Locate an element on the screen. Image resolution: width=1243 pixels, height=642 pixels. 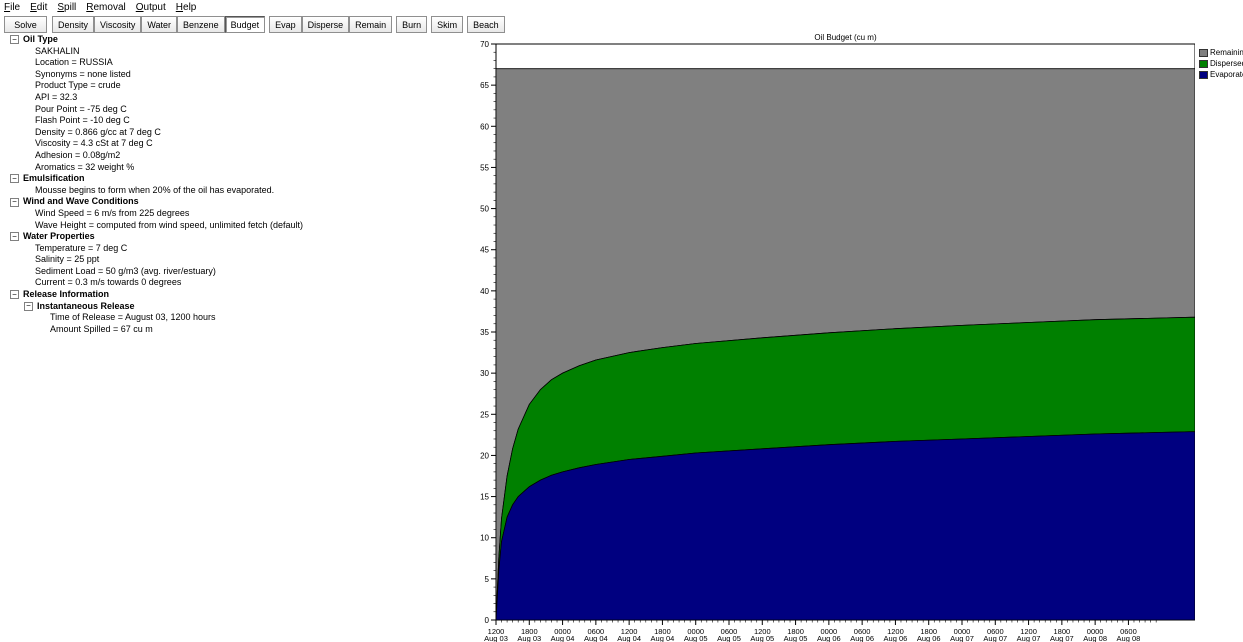
tree-item: Density = 0.866 g/cc at 7 deg C is located at coordinates (98, 131).